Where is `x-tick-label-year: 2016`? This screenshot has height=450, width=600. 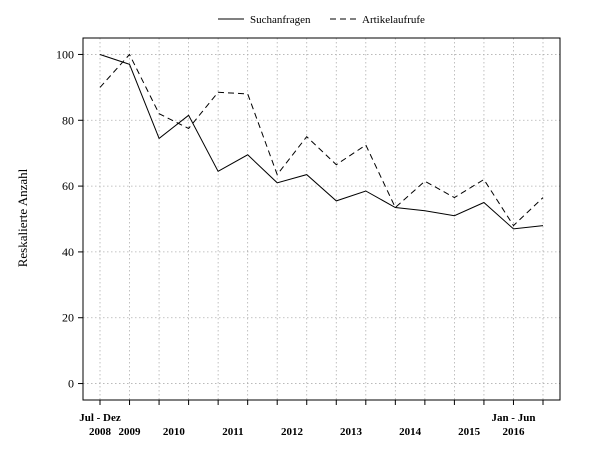
x-tick-label-year: 2016 is located at coordinates (513, 432).